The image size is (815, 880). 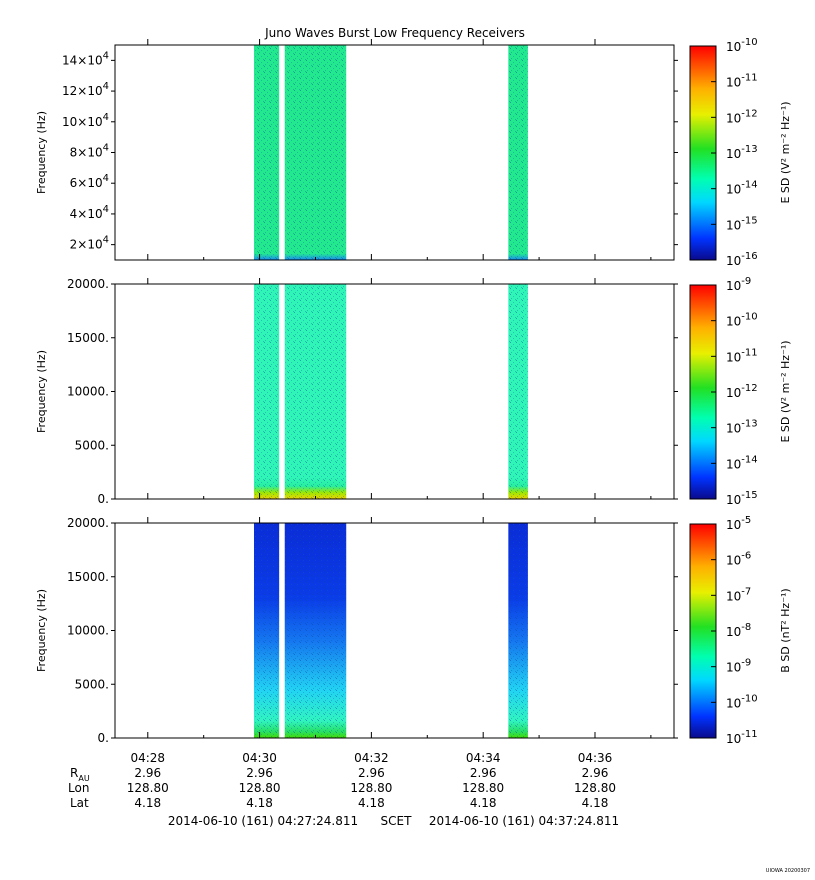 I want to click on chart-title: Juno Waves Burst Low Frequency Receivers, so click(x=394, y=33).